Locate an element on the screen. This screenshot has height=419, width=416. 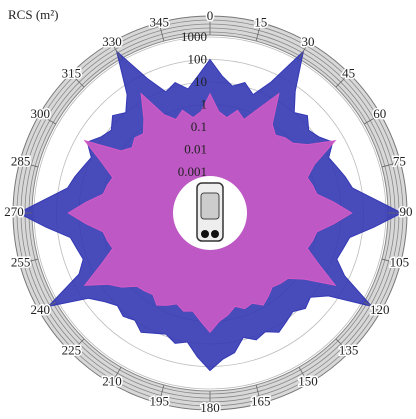
angle-tick-label: 75 is located at coordinates (399, 160).